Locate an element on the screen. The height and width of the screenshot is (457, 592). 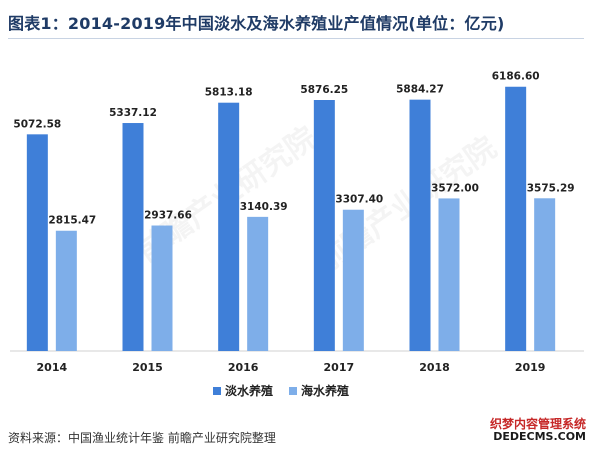
corner-watermark-line2: DEDECMS.COM is located at coordinates (539, 437).